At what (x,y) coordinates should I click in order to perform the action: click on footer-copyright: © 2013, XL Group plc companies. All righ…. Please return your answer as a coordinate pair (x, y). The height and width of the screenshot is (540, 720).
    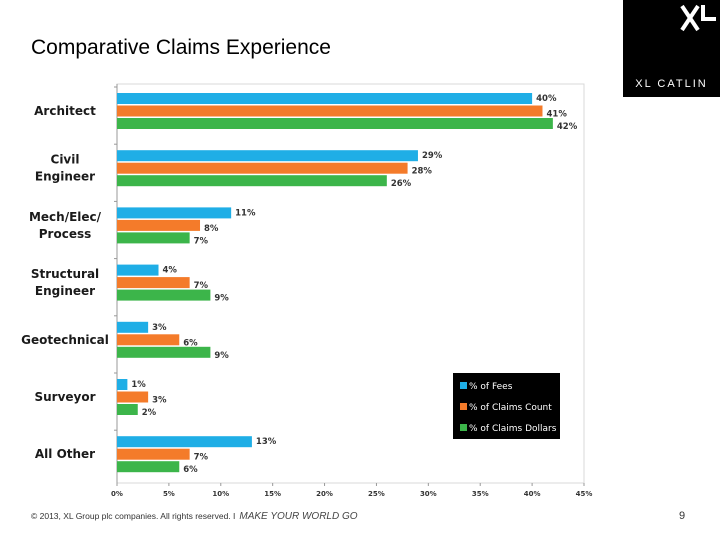
    Looking at the image, I should click on (194, 516).